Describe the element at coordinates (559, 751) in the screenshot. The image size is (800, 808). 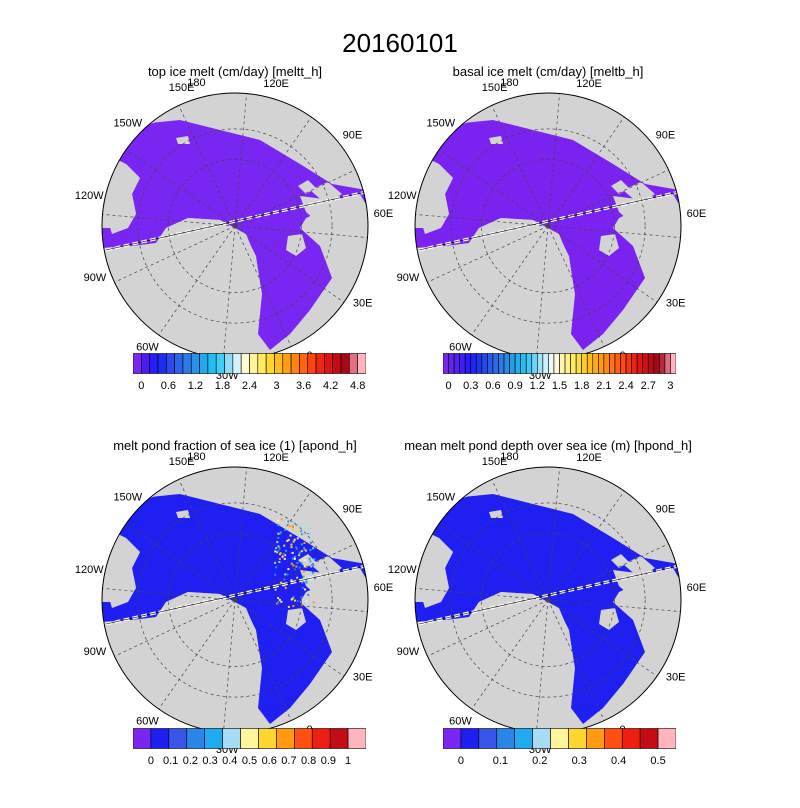
I see `colorbar-melt-pond-depth: 0 0.1 0.2 0.3 0.4 0.5` at that location.